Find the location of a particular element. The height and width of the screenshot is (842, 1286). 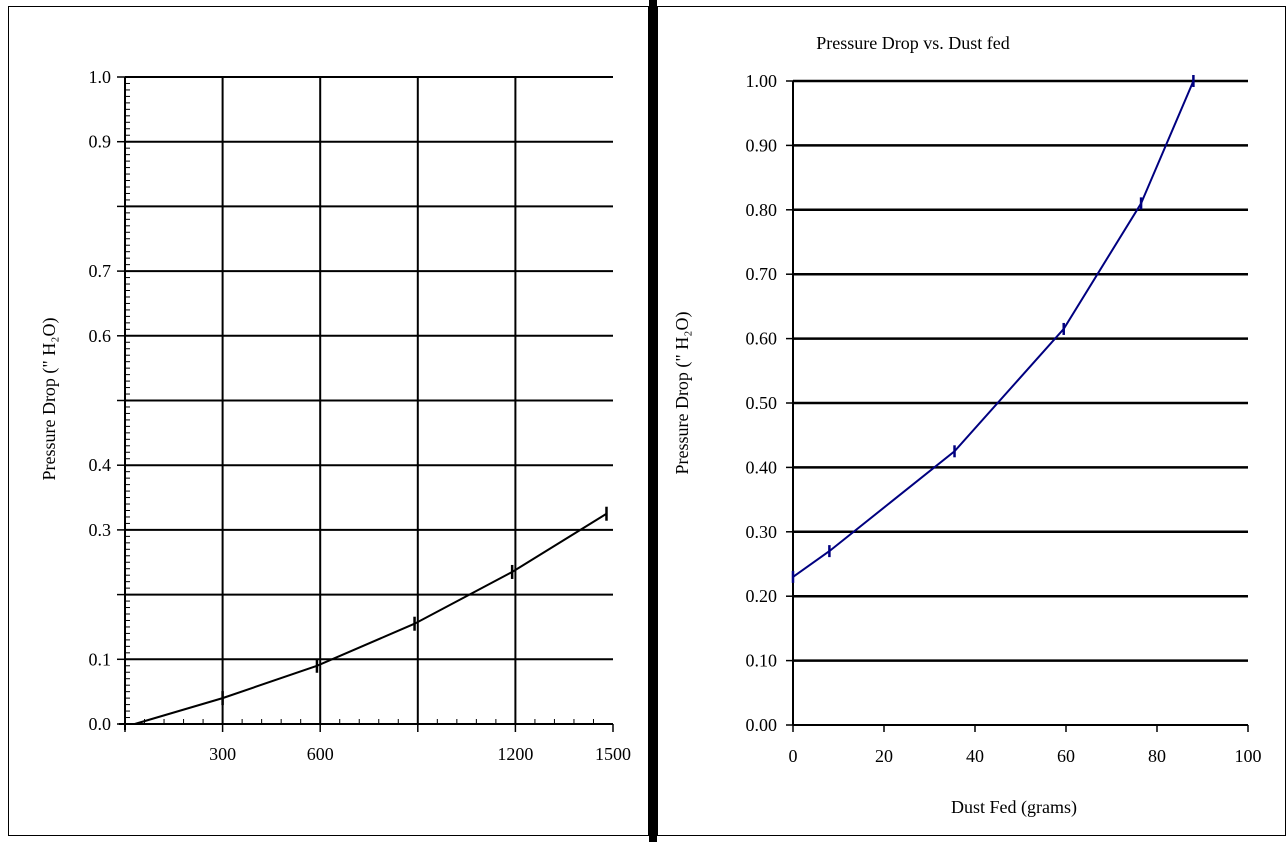

right-y-tick-label: 0.80 is located at coordinates (762, 210).